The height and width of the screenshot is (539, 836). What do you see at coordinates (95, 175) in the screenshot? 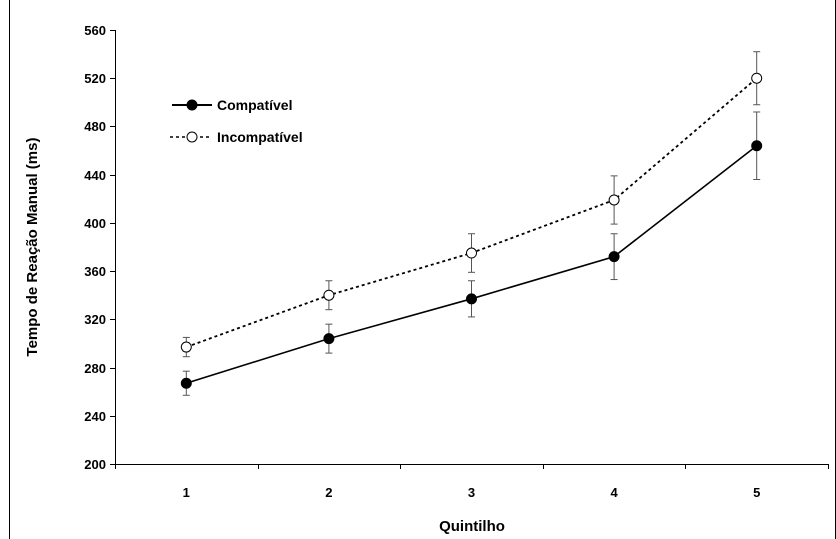
I see `y-tick-label: 440` at bounding box center [95, 175].